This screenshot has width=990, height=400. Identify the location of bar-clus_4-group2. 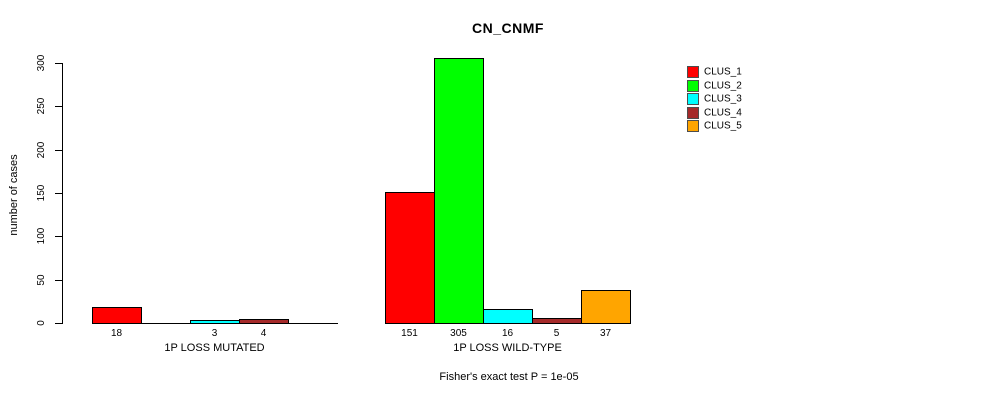
(557, 321).